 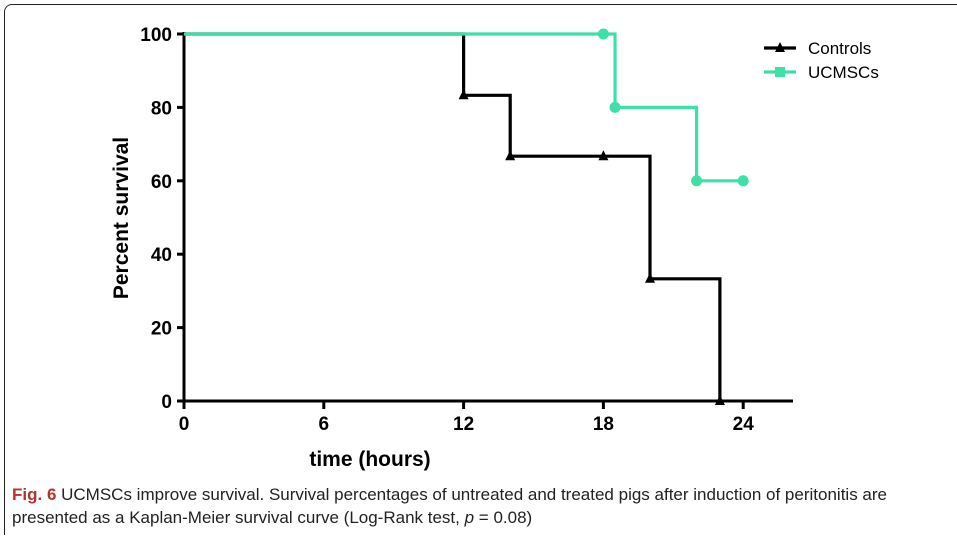 I want to click on y-tick-label: 0, so click(x=166, y=402).